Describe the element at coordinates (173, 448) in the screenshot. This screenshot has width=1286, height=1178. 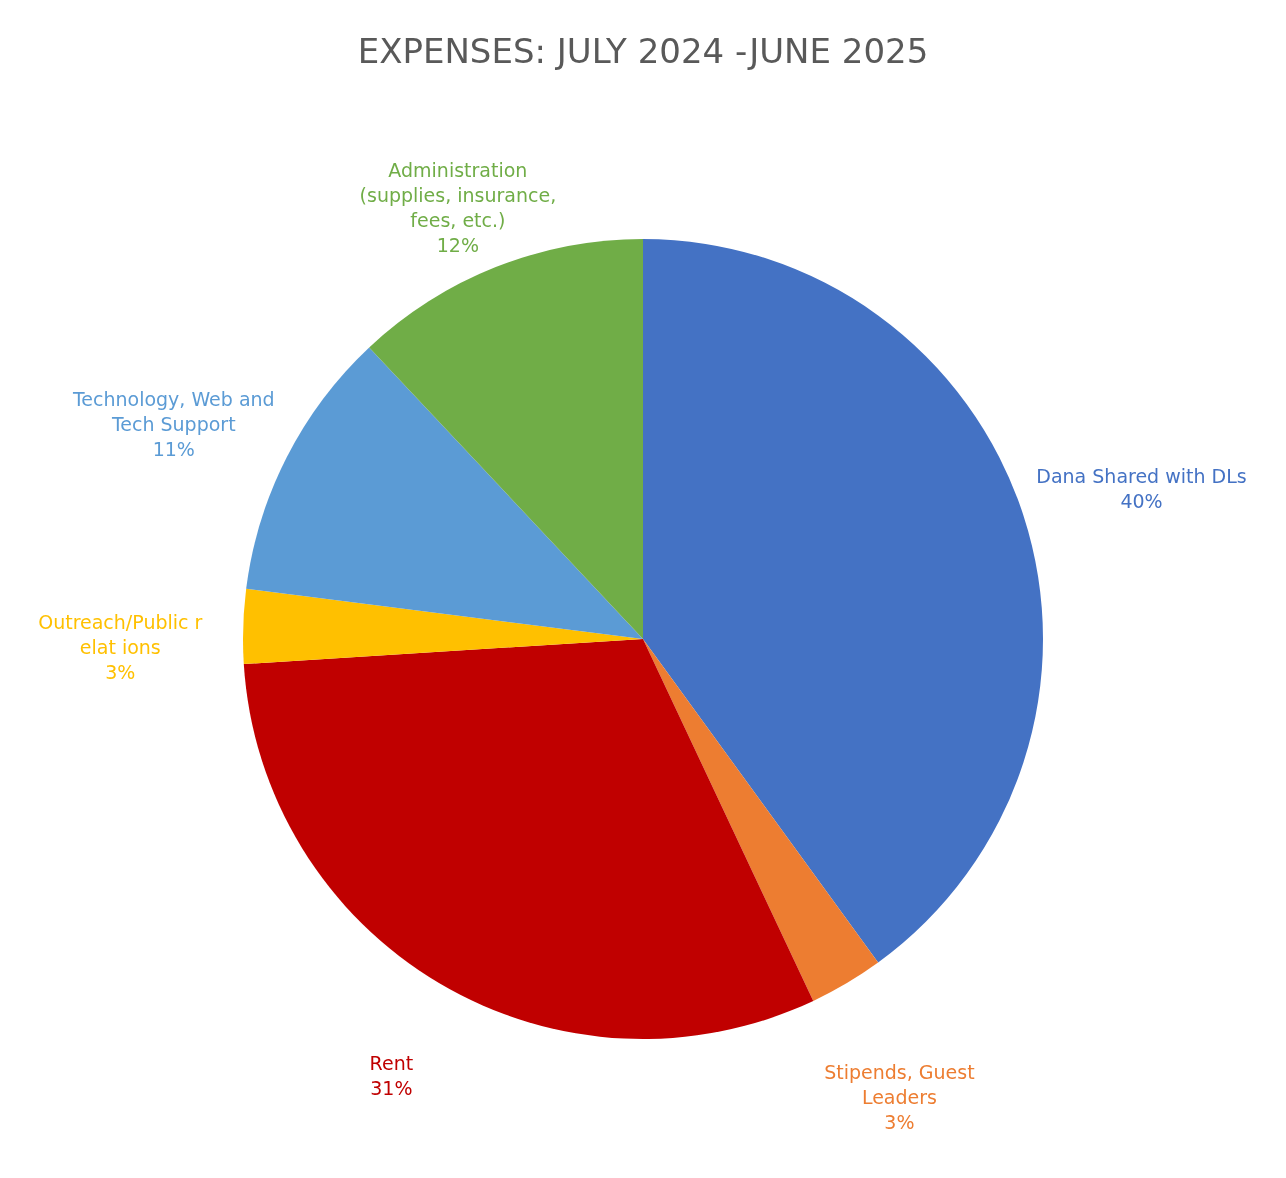
I see `data-label: 11%` at that location.